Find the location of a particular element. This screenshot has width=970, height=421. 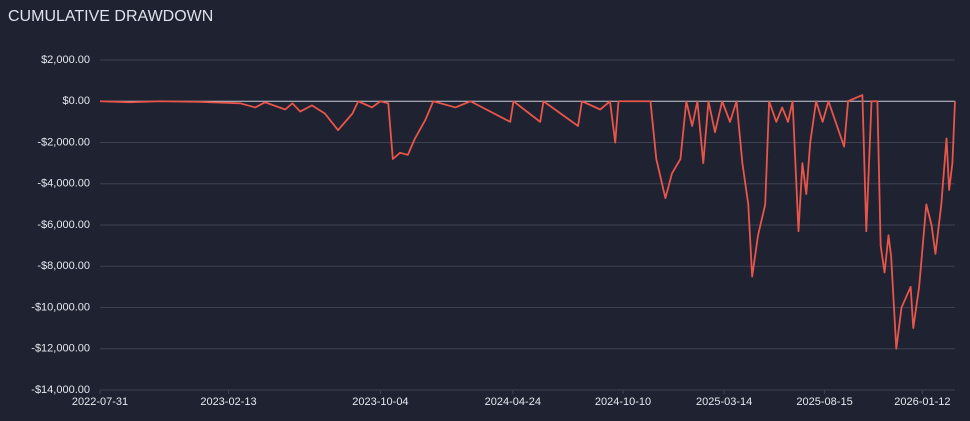

y-tick-label: -$2,000.00 is located at coordinates (63, 142).